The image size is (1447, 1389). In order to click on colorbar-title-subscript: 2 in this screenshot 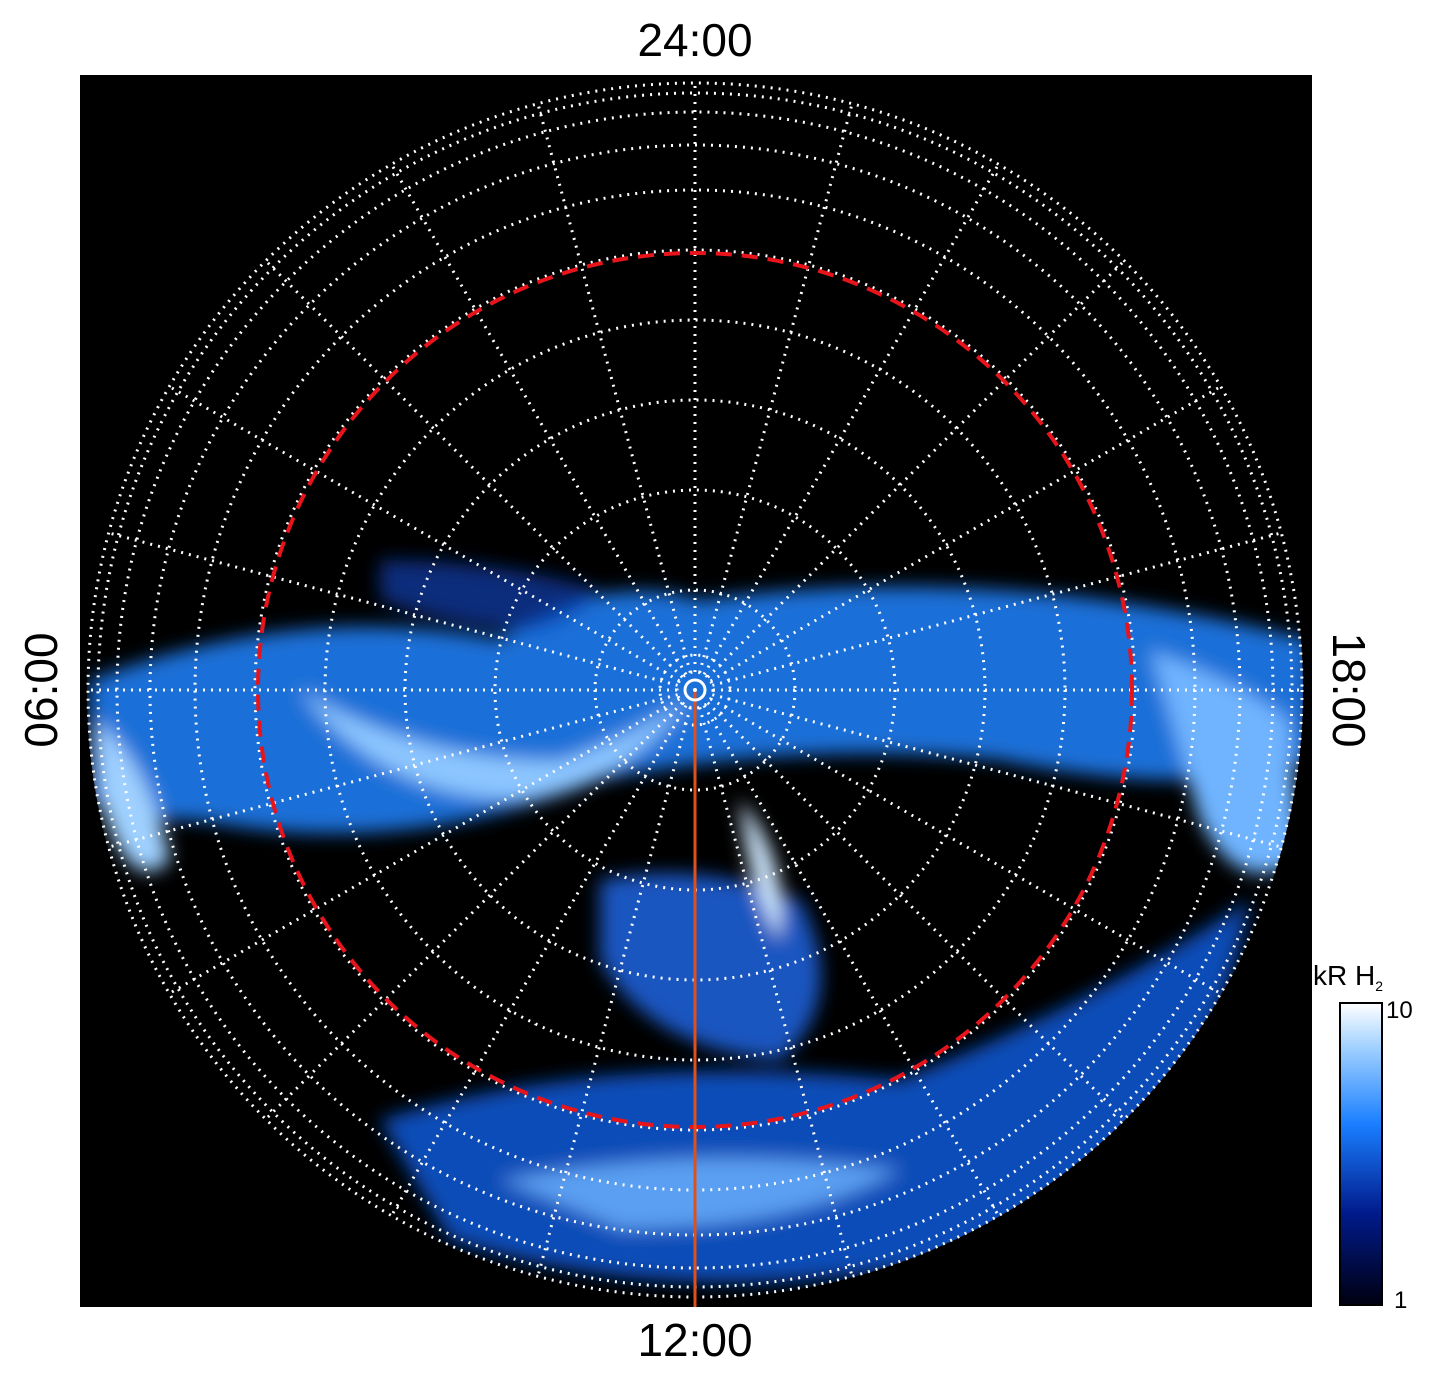, I will do `click(1379, 986)`.